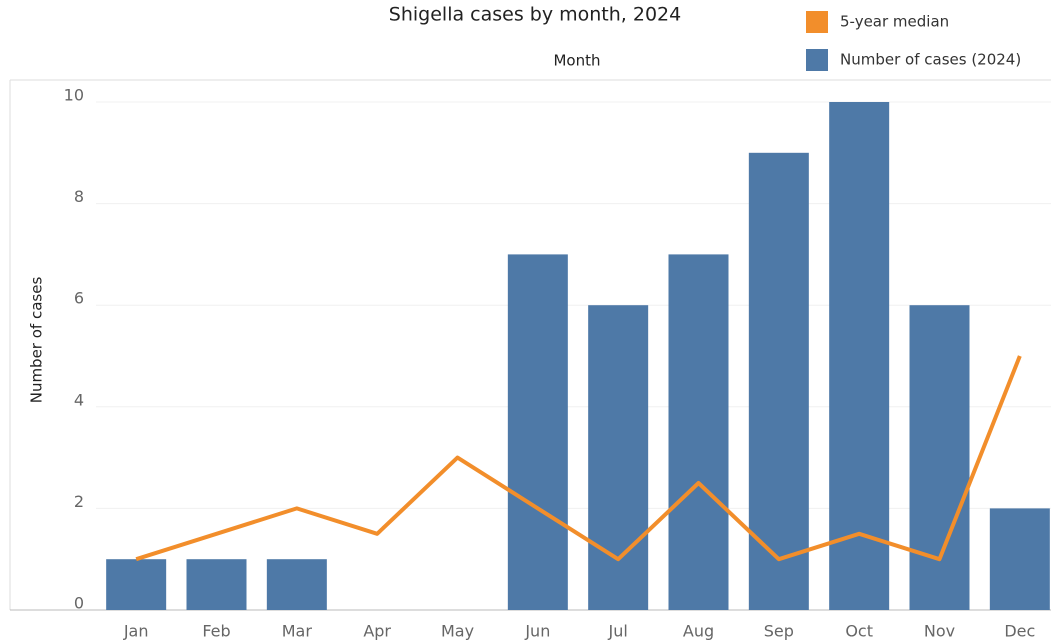  I want to click on y-tick-label: 2, so click(79, 501).